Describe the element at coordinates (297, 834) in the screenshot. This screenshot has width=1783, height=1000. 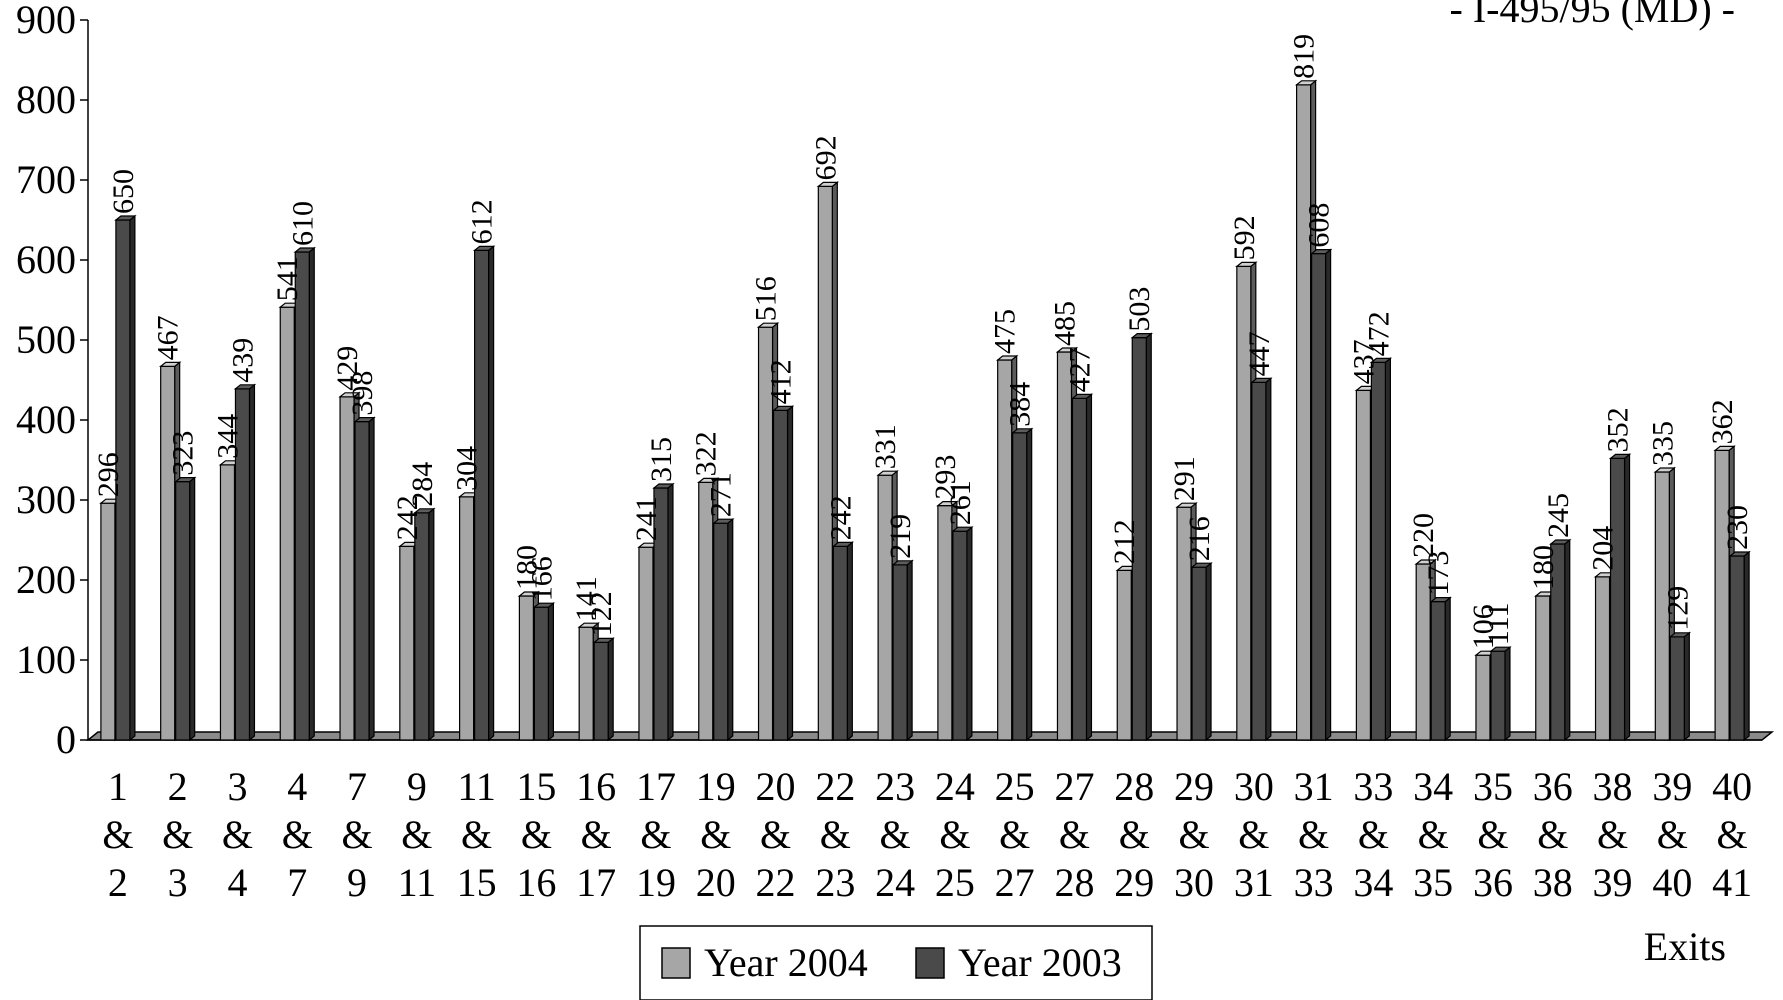
I see `x-tick-label: 4 & 7` at that location.